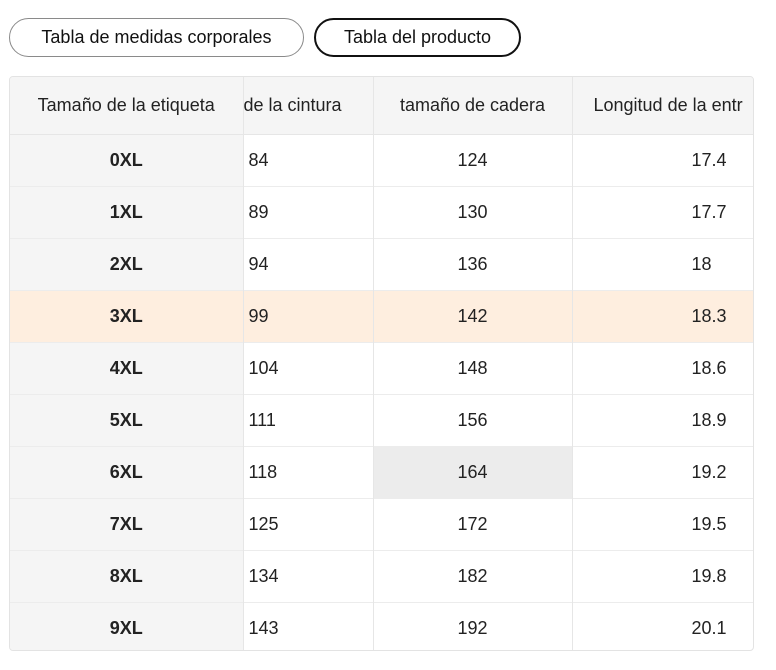 This screenshot has height=670, width=776. I want to click on hip-cell: 172, so click(473, 524).